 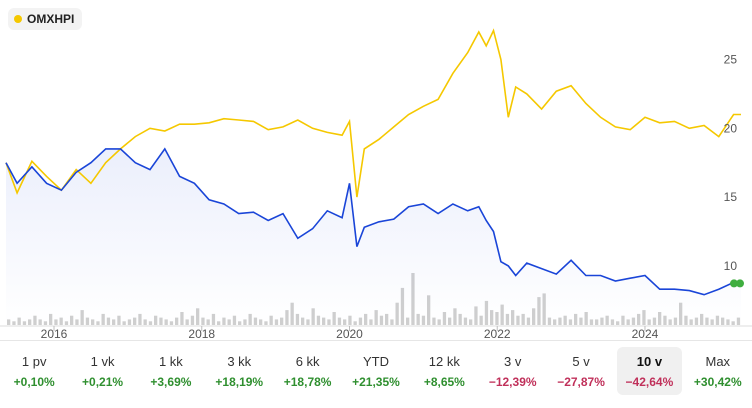 I want to click on period-option: 6 kk +18,78%, so click(x=307, y=371).